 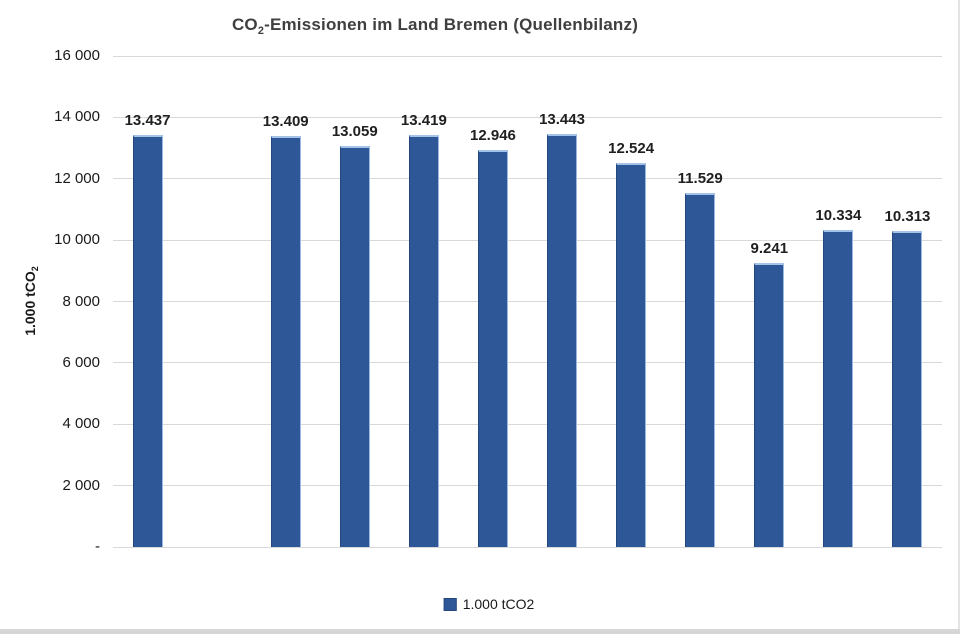 What do you see at coordinates (450, 604) in the screenshot?
I see `legend-swatch` at bounding box center [450, 604].